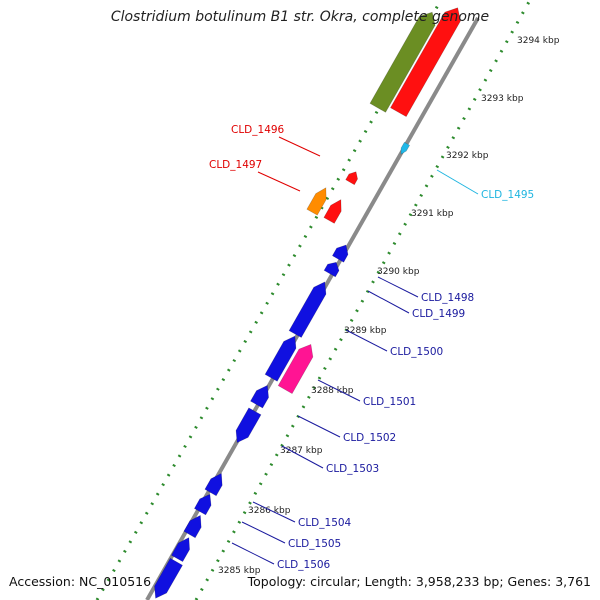 The height and width of the screenshot is (600, 600). What do you see at coordinates (258, 130) in the screenshot?
I see `label-cld-1496: CLD_1496` at bounding box center [258, 130].